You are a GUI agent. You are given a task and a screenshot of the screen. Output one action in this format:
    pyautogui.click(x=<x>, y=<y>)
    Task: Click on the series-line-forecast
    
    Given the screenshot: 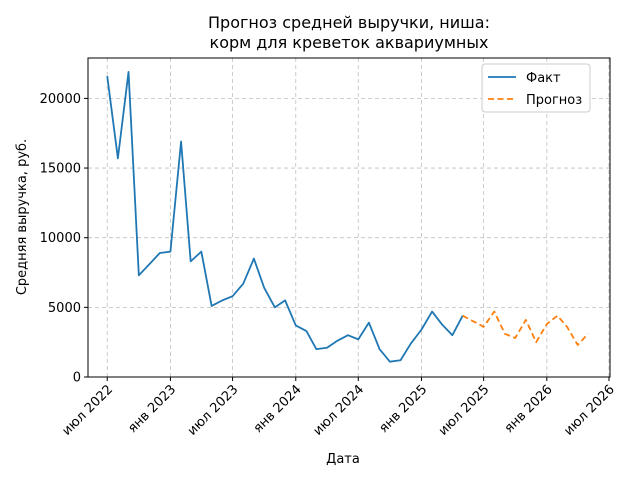 What is the action you would take?
    pyautogui.click(x=525, y=328)
    